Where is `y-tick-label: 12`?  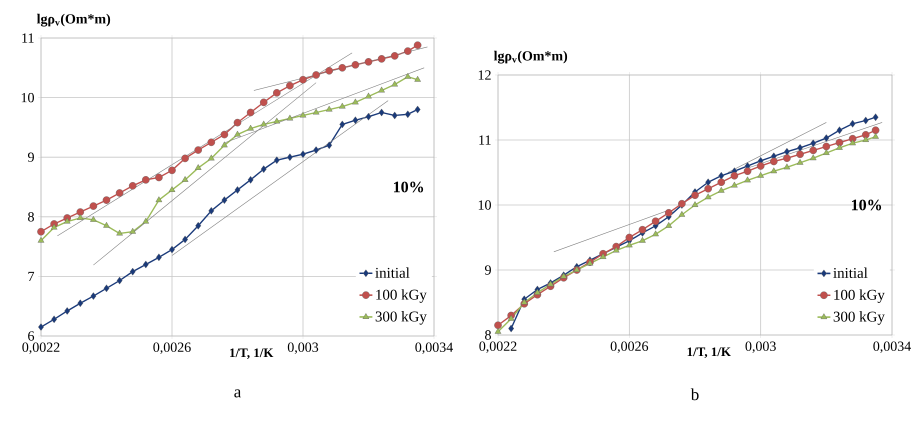 y-tick-label: 12 is located at coordinates (484, 75).